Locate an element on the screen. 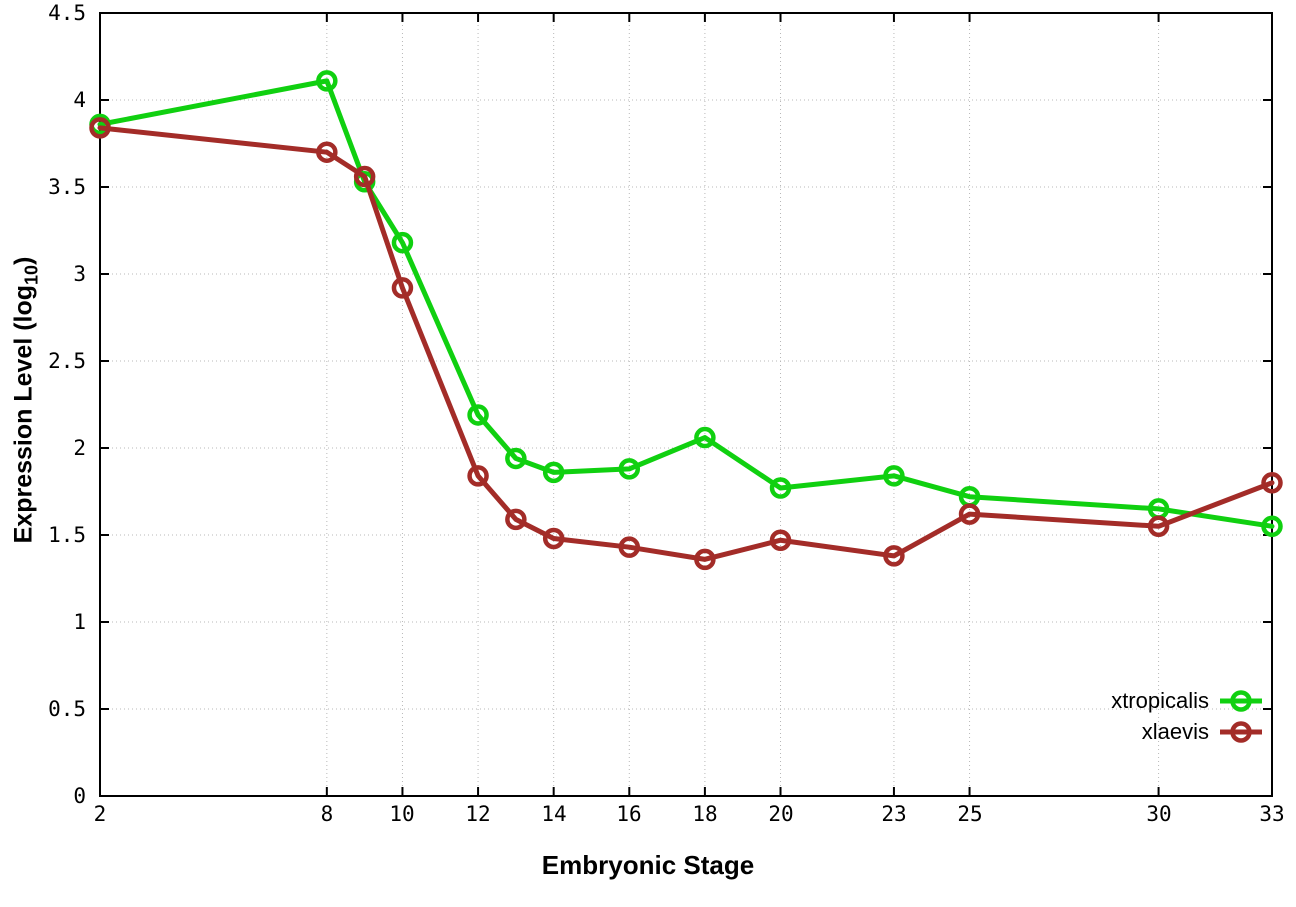  y-tick-label: 3.5 is located at coordinates (67, 187).